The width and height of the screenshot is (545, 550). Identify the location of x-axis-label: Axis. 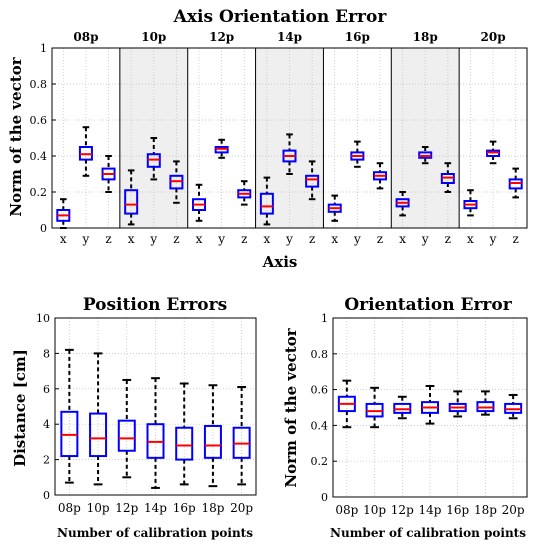
(280, 262).